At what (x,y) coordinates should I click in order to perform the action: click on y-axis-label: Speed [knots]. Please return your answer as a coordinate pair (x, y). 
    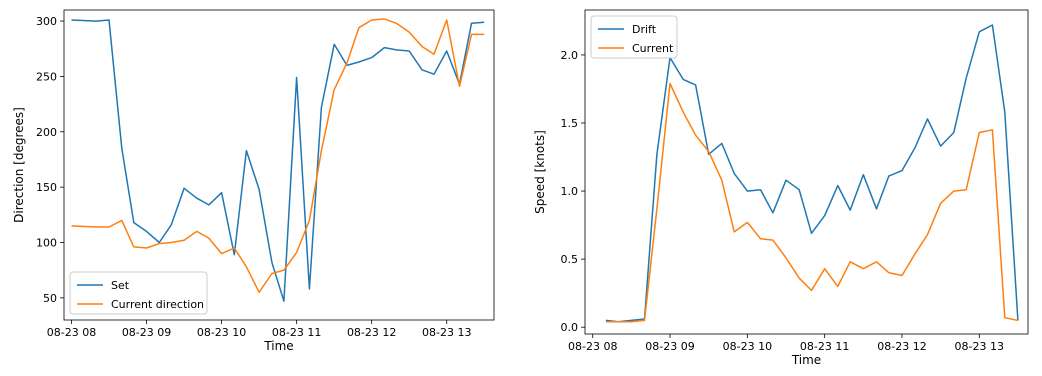
    Looking at the image, I should click on (540, 172).